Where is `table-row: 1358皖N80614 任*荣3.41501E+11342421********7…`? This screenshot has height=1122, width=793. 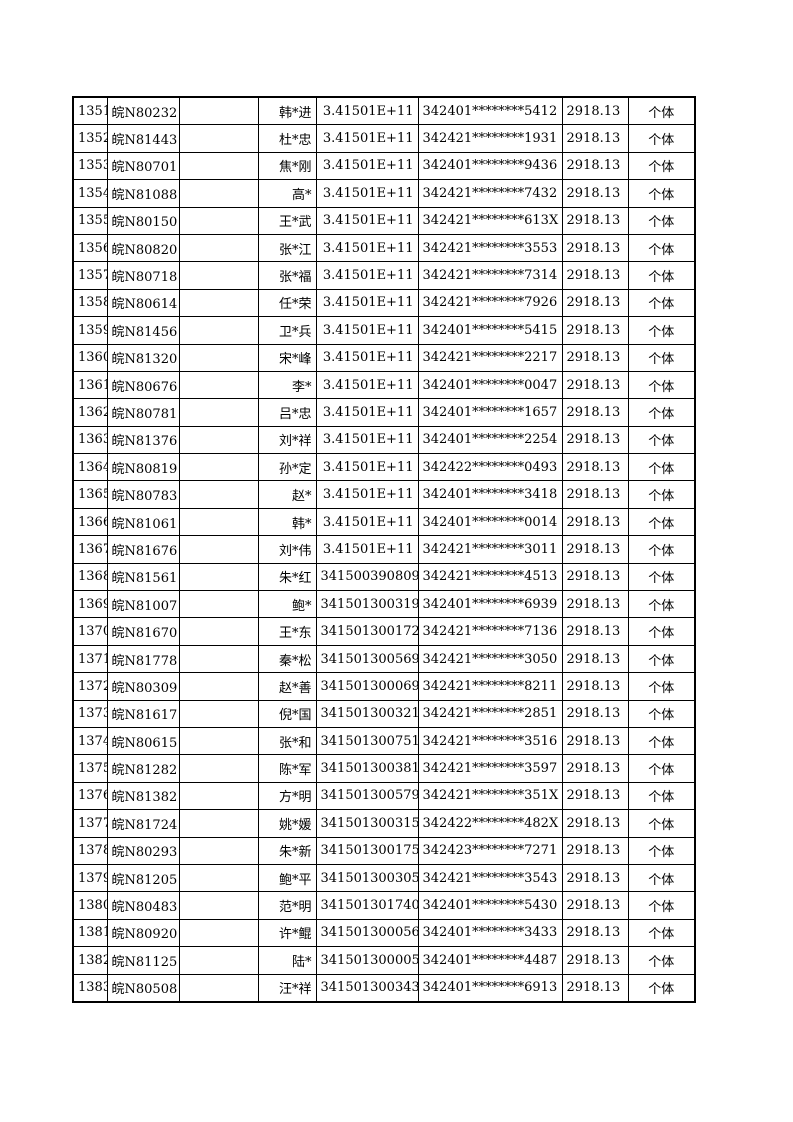
table-row: 1358皖N80614 任*荣3.41501E+11342421********7… is located at coordinates (384, 303).